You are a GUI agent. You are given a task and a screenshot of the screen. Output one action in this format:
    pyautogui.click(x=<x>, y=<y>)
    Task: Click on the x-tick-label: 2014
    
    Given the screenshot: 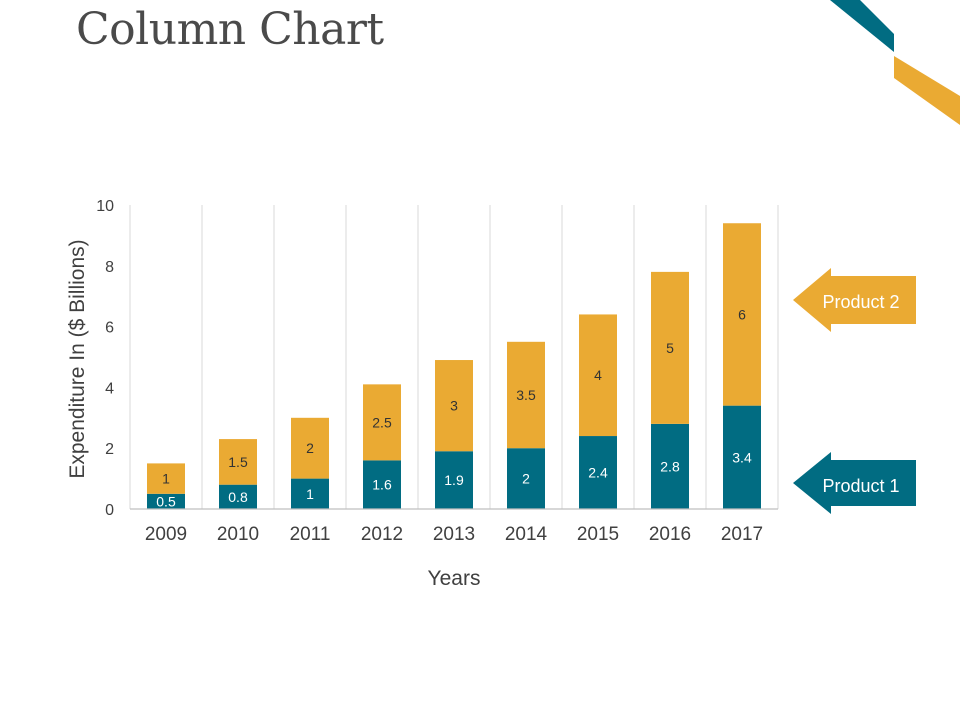 What is the action you would take?
    pyautogui.click(x=526, y=534)
    